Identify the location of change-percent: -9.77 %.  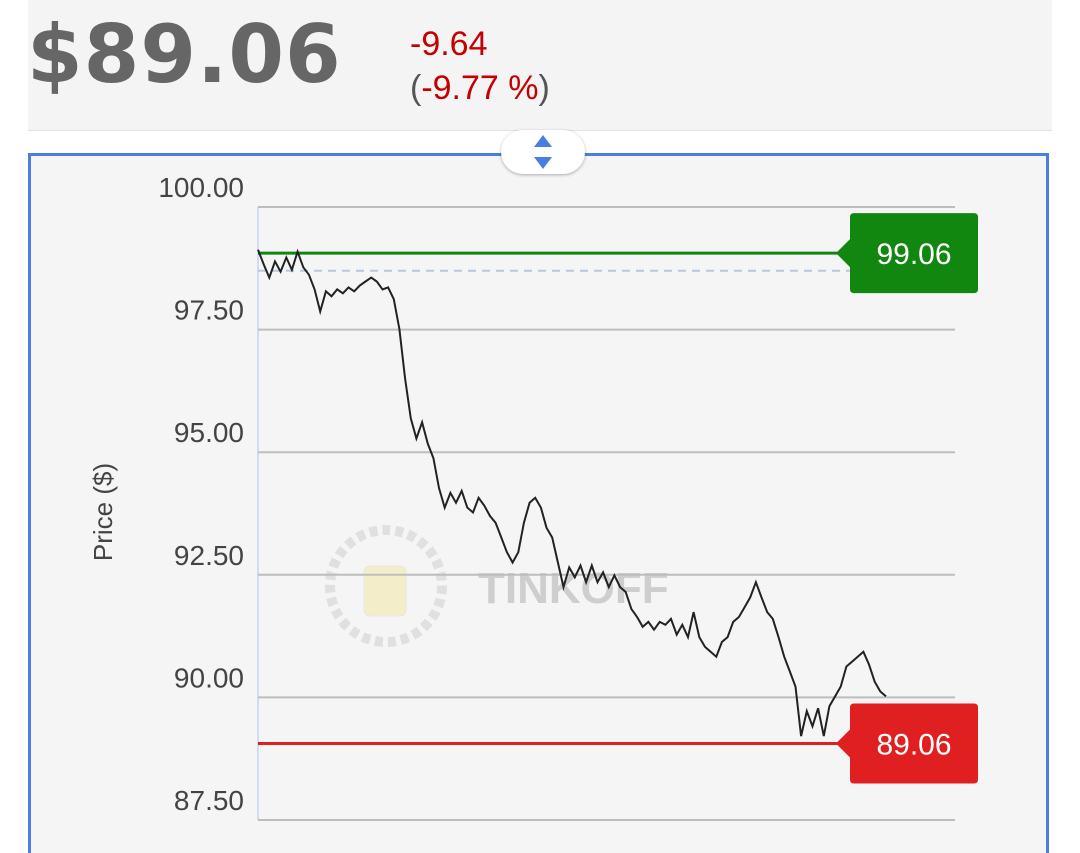
(480, 88).